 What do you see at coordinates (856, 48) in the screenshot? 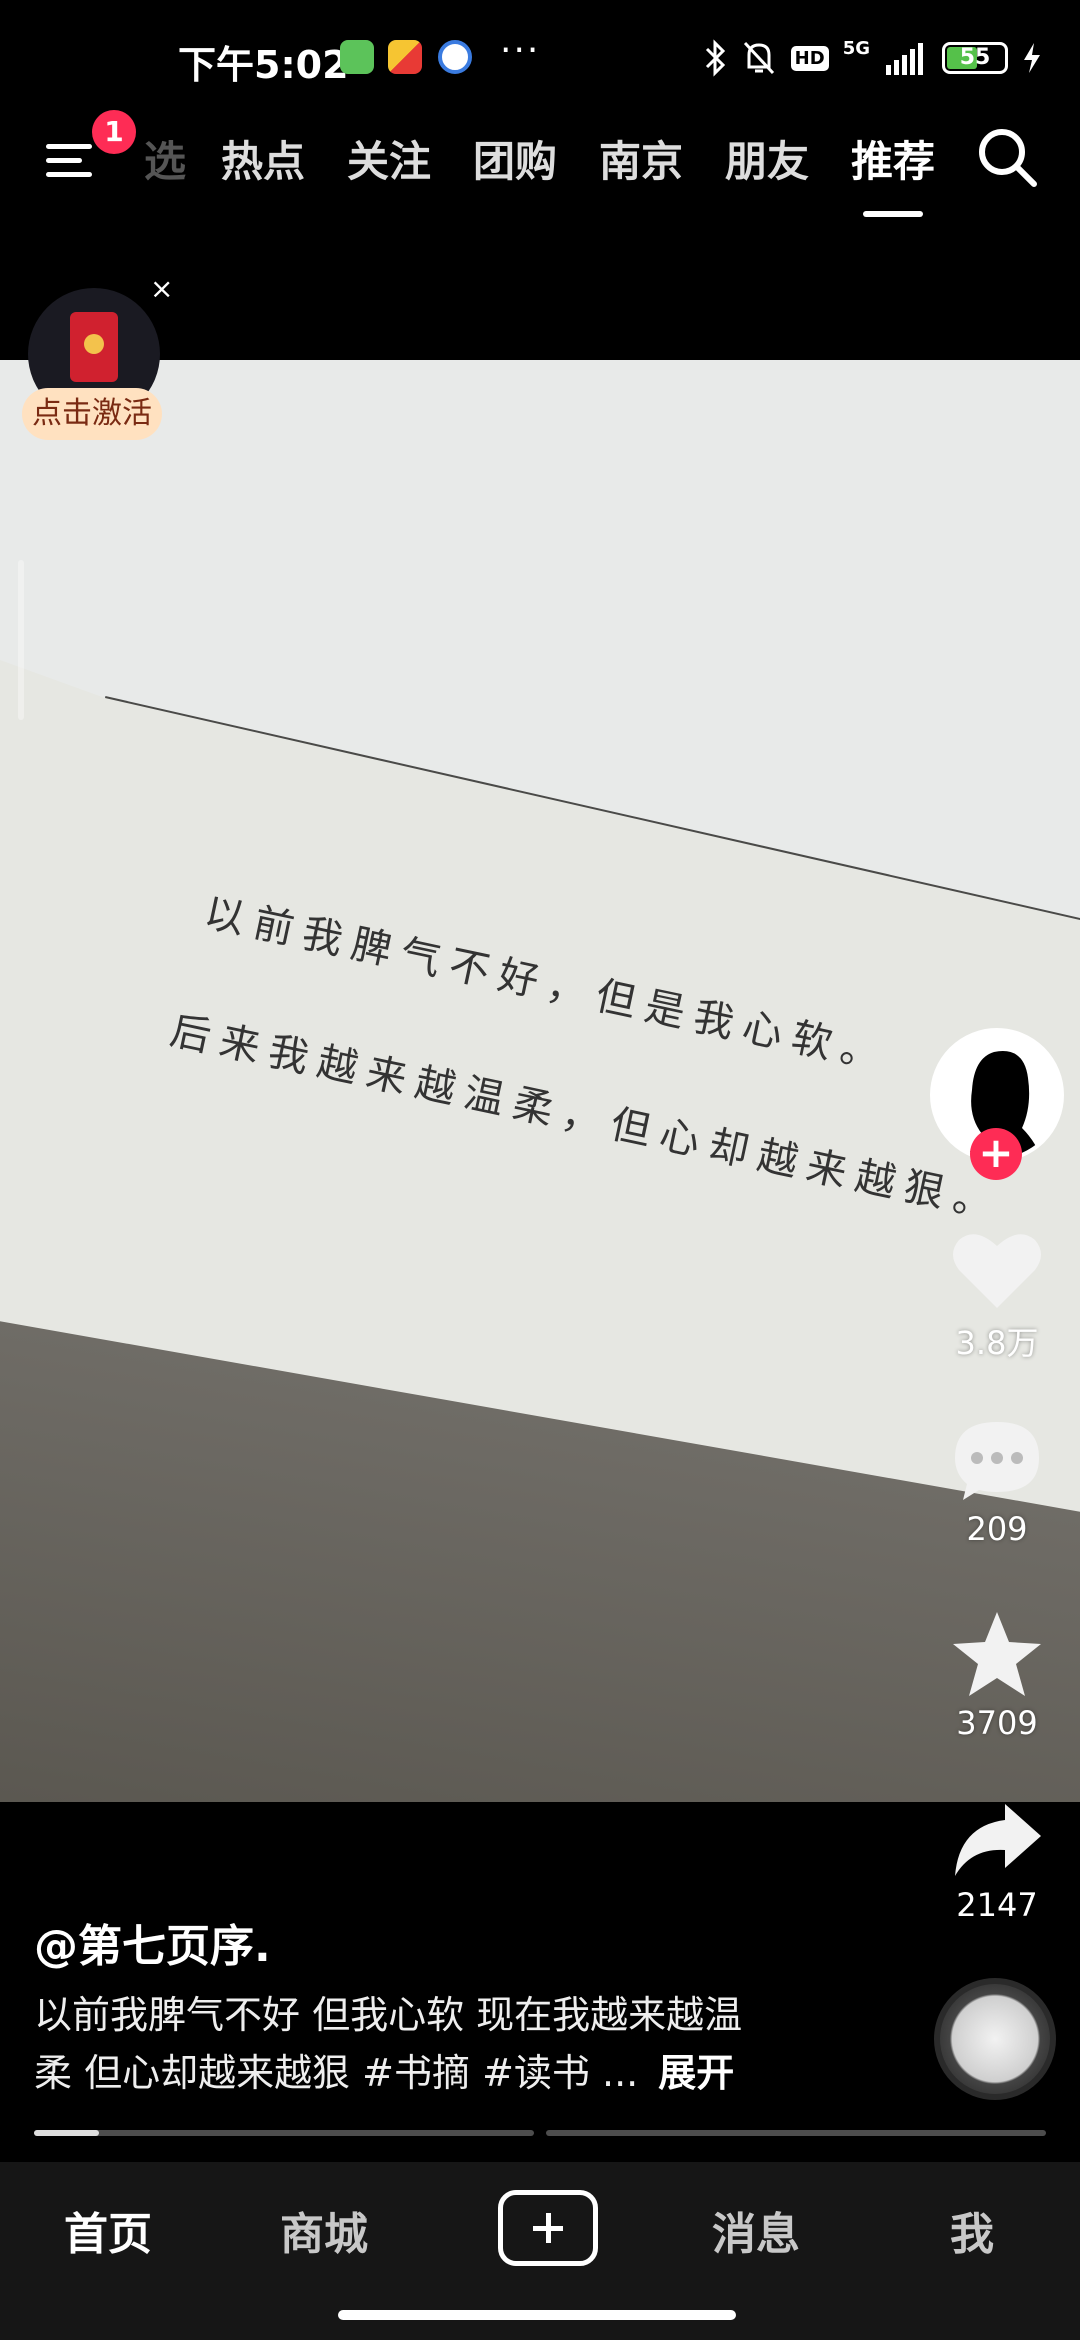
I see `network-type: 5G` at bounding box center [856, 48].